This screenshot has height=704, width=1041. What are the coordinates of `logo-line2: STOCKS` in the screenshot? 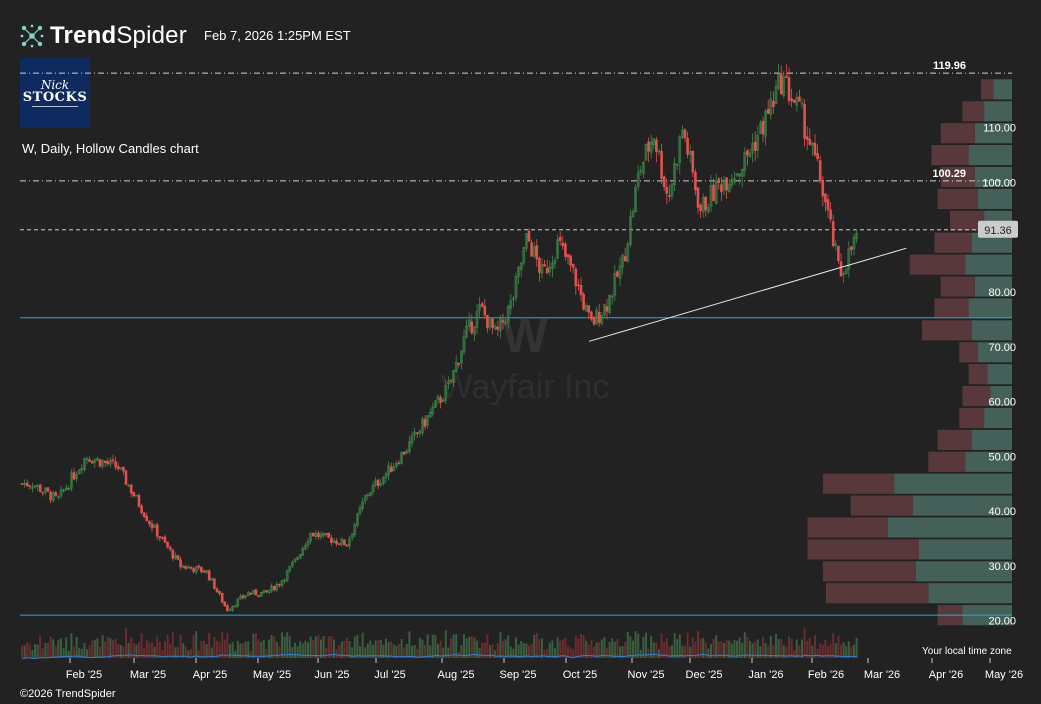 It's located at (55, 97).